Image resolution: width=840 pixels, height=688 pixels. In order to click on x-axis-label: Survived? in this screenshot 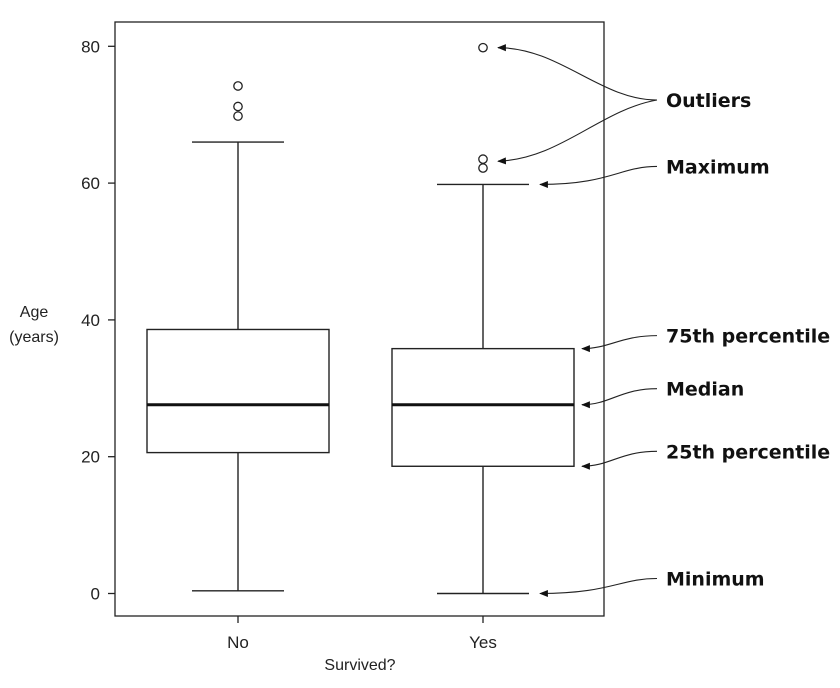, I will do `click(359, 665)`.